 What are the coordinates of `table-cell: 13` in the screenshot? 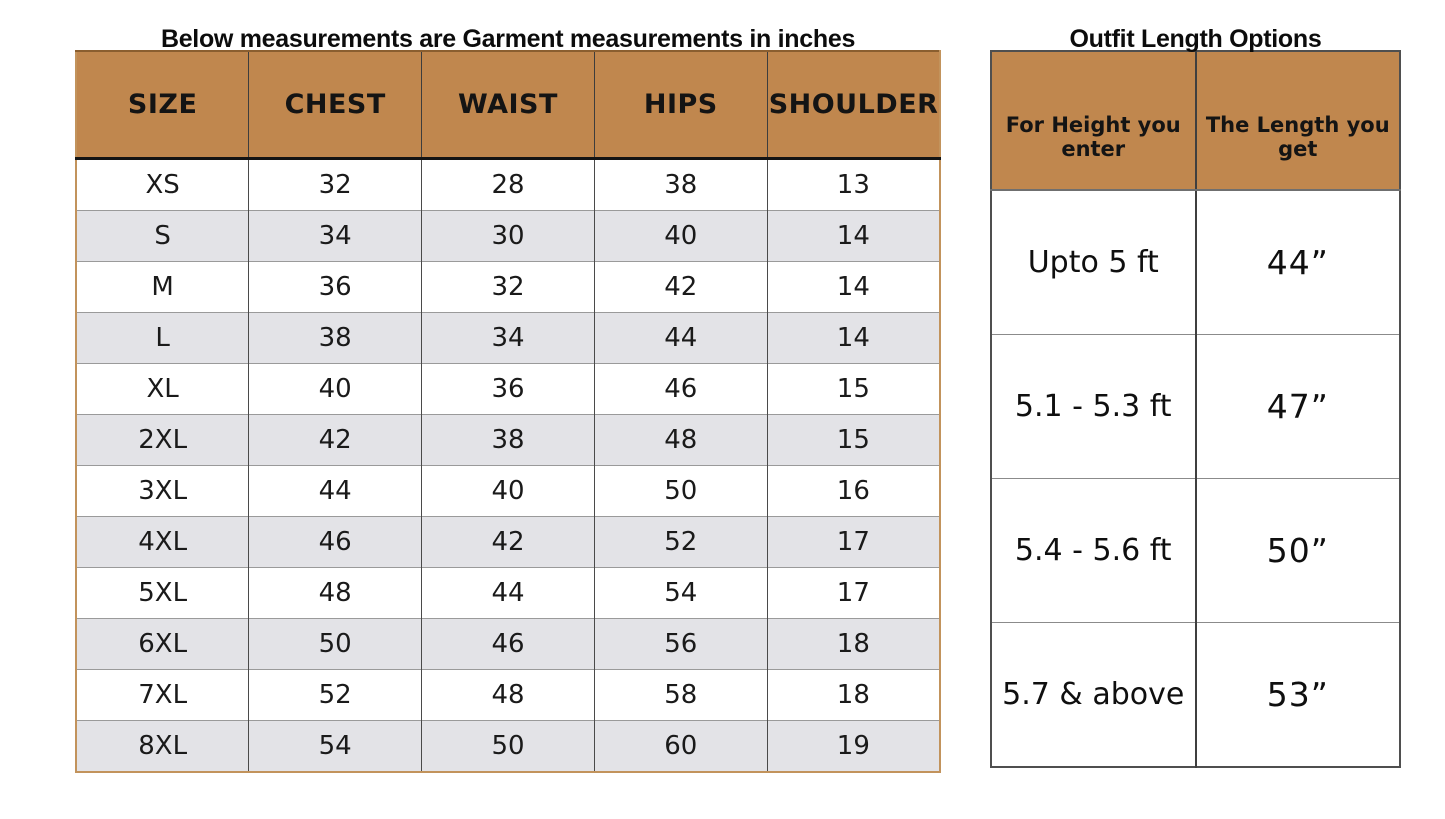 It's located at (853, 184).